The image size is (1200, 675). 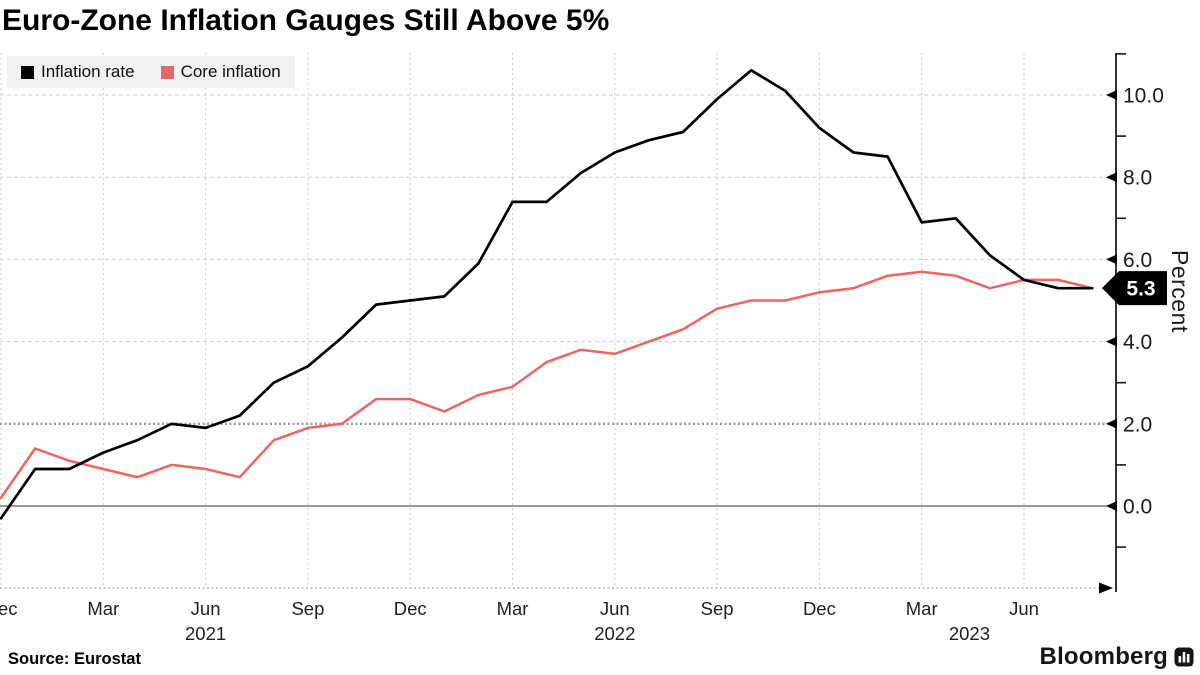 I want to click on x-axis-arrow, so click(x=1106, y=588).